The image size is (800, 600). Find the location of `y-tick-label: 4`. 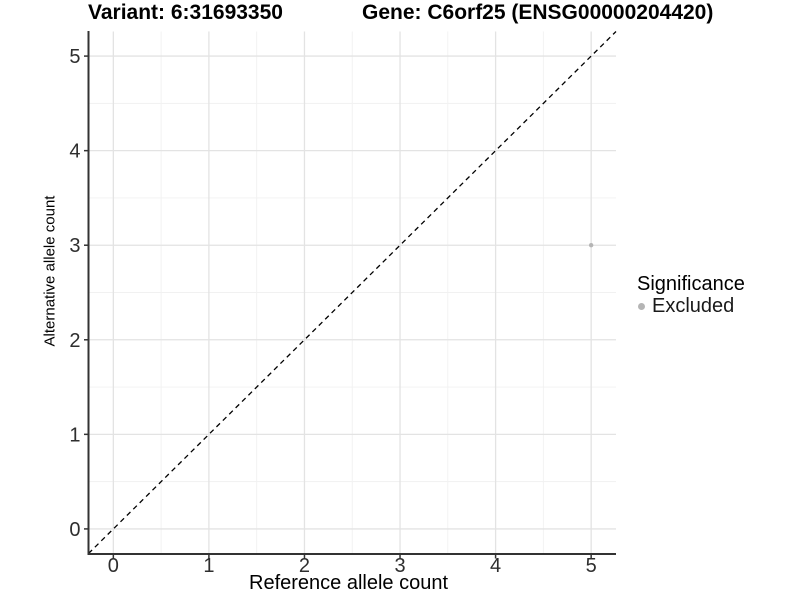

y-tick-label: 4 is located at coordinates (74, 152).